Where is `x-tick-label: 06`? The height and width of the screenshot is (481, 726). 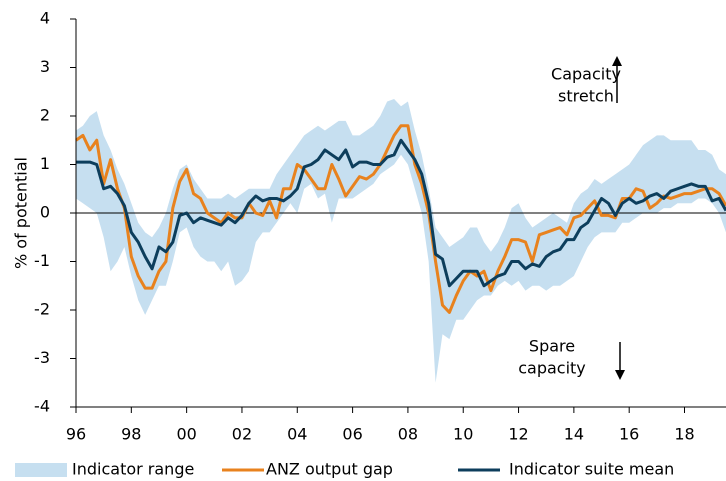 x-tick-label: 06 is located at coordinates (352, 434).